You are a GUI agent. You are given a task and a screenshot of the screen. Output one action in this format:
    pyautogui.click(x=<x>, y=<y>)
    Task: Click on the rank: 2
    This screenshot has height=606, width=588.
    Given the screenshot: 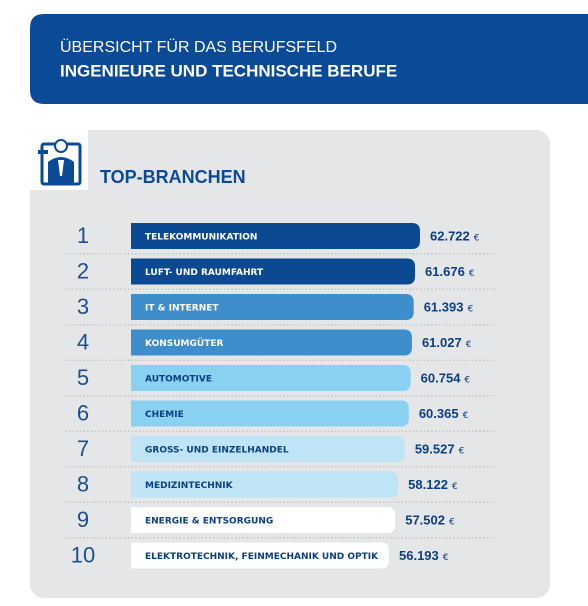 What is the action you would take?
    pyautogui.click(x=83, y=270)
    